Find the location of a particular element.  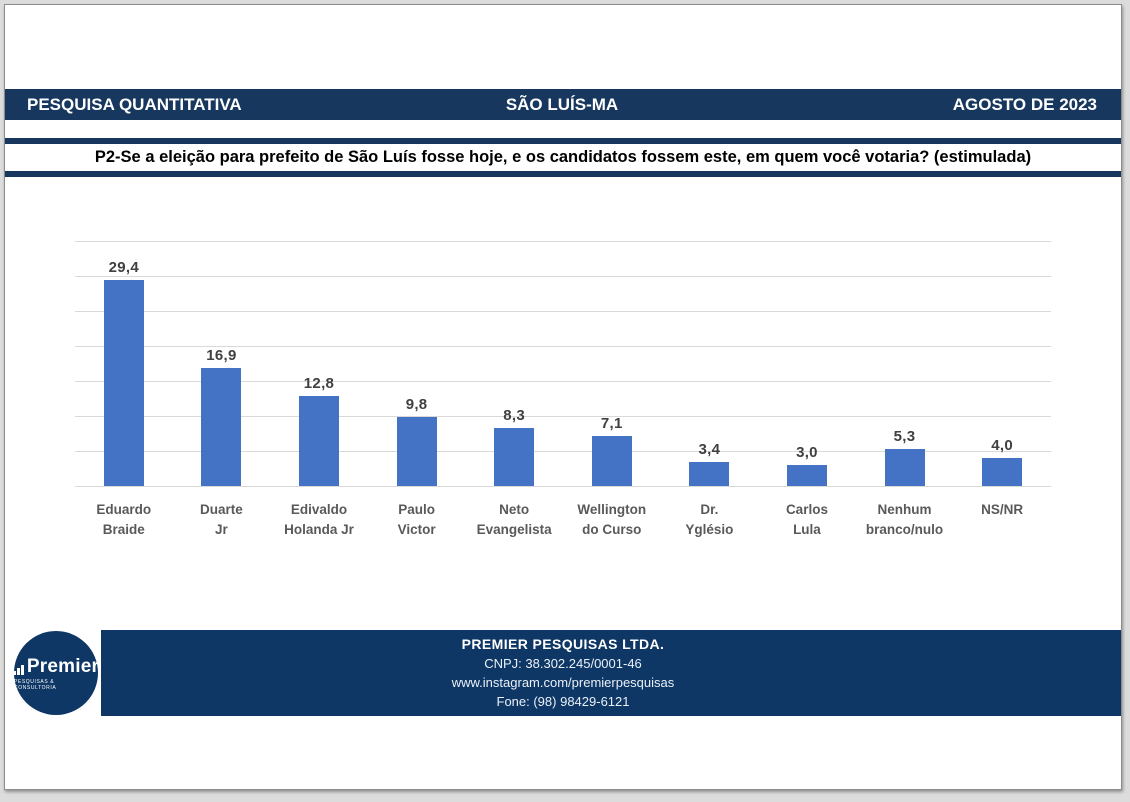

category-label: Paulo Victor is located at coordinates (416, 520).